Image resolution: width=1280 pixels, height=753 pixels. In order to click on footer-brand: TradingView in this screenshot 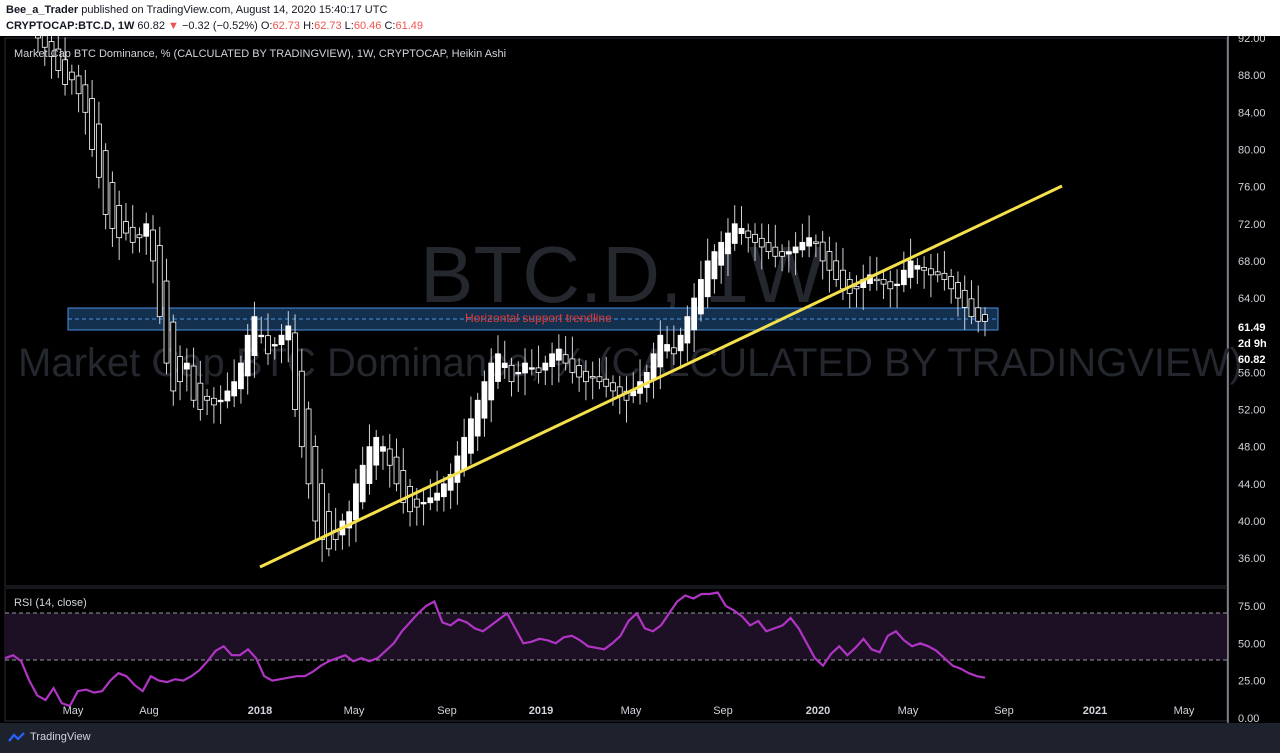, I will do `click(60, 737)`.